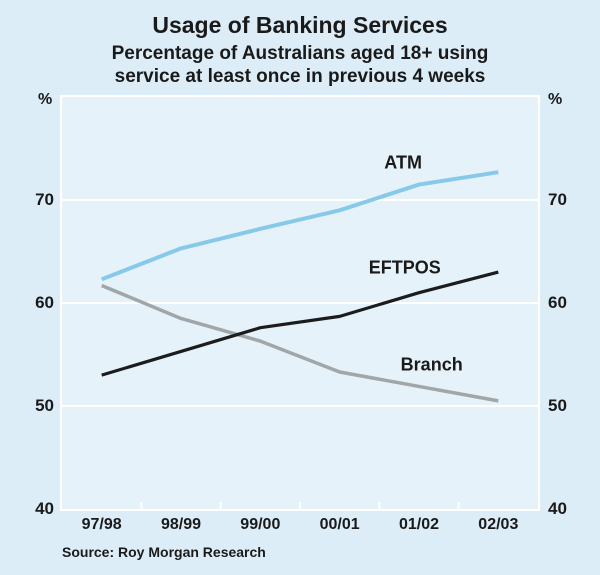  Describe the element at coordinates (44, 302) in the screenshot. I see `y-tick-label-left-60: 60` at that location.